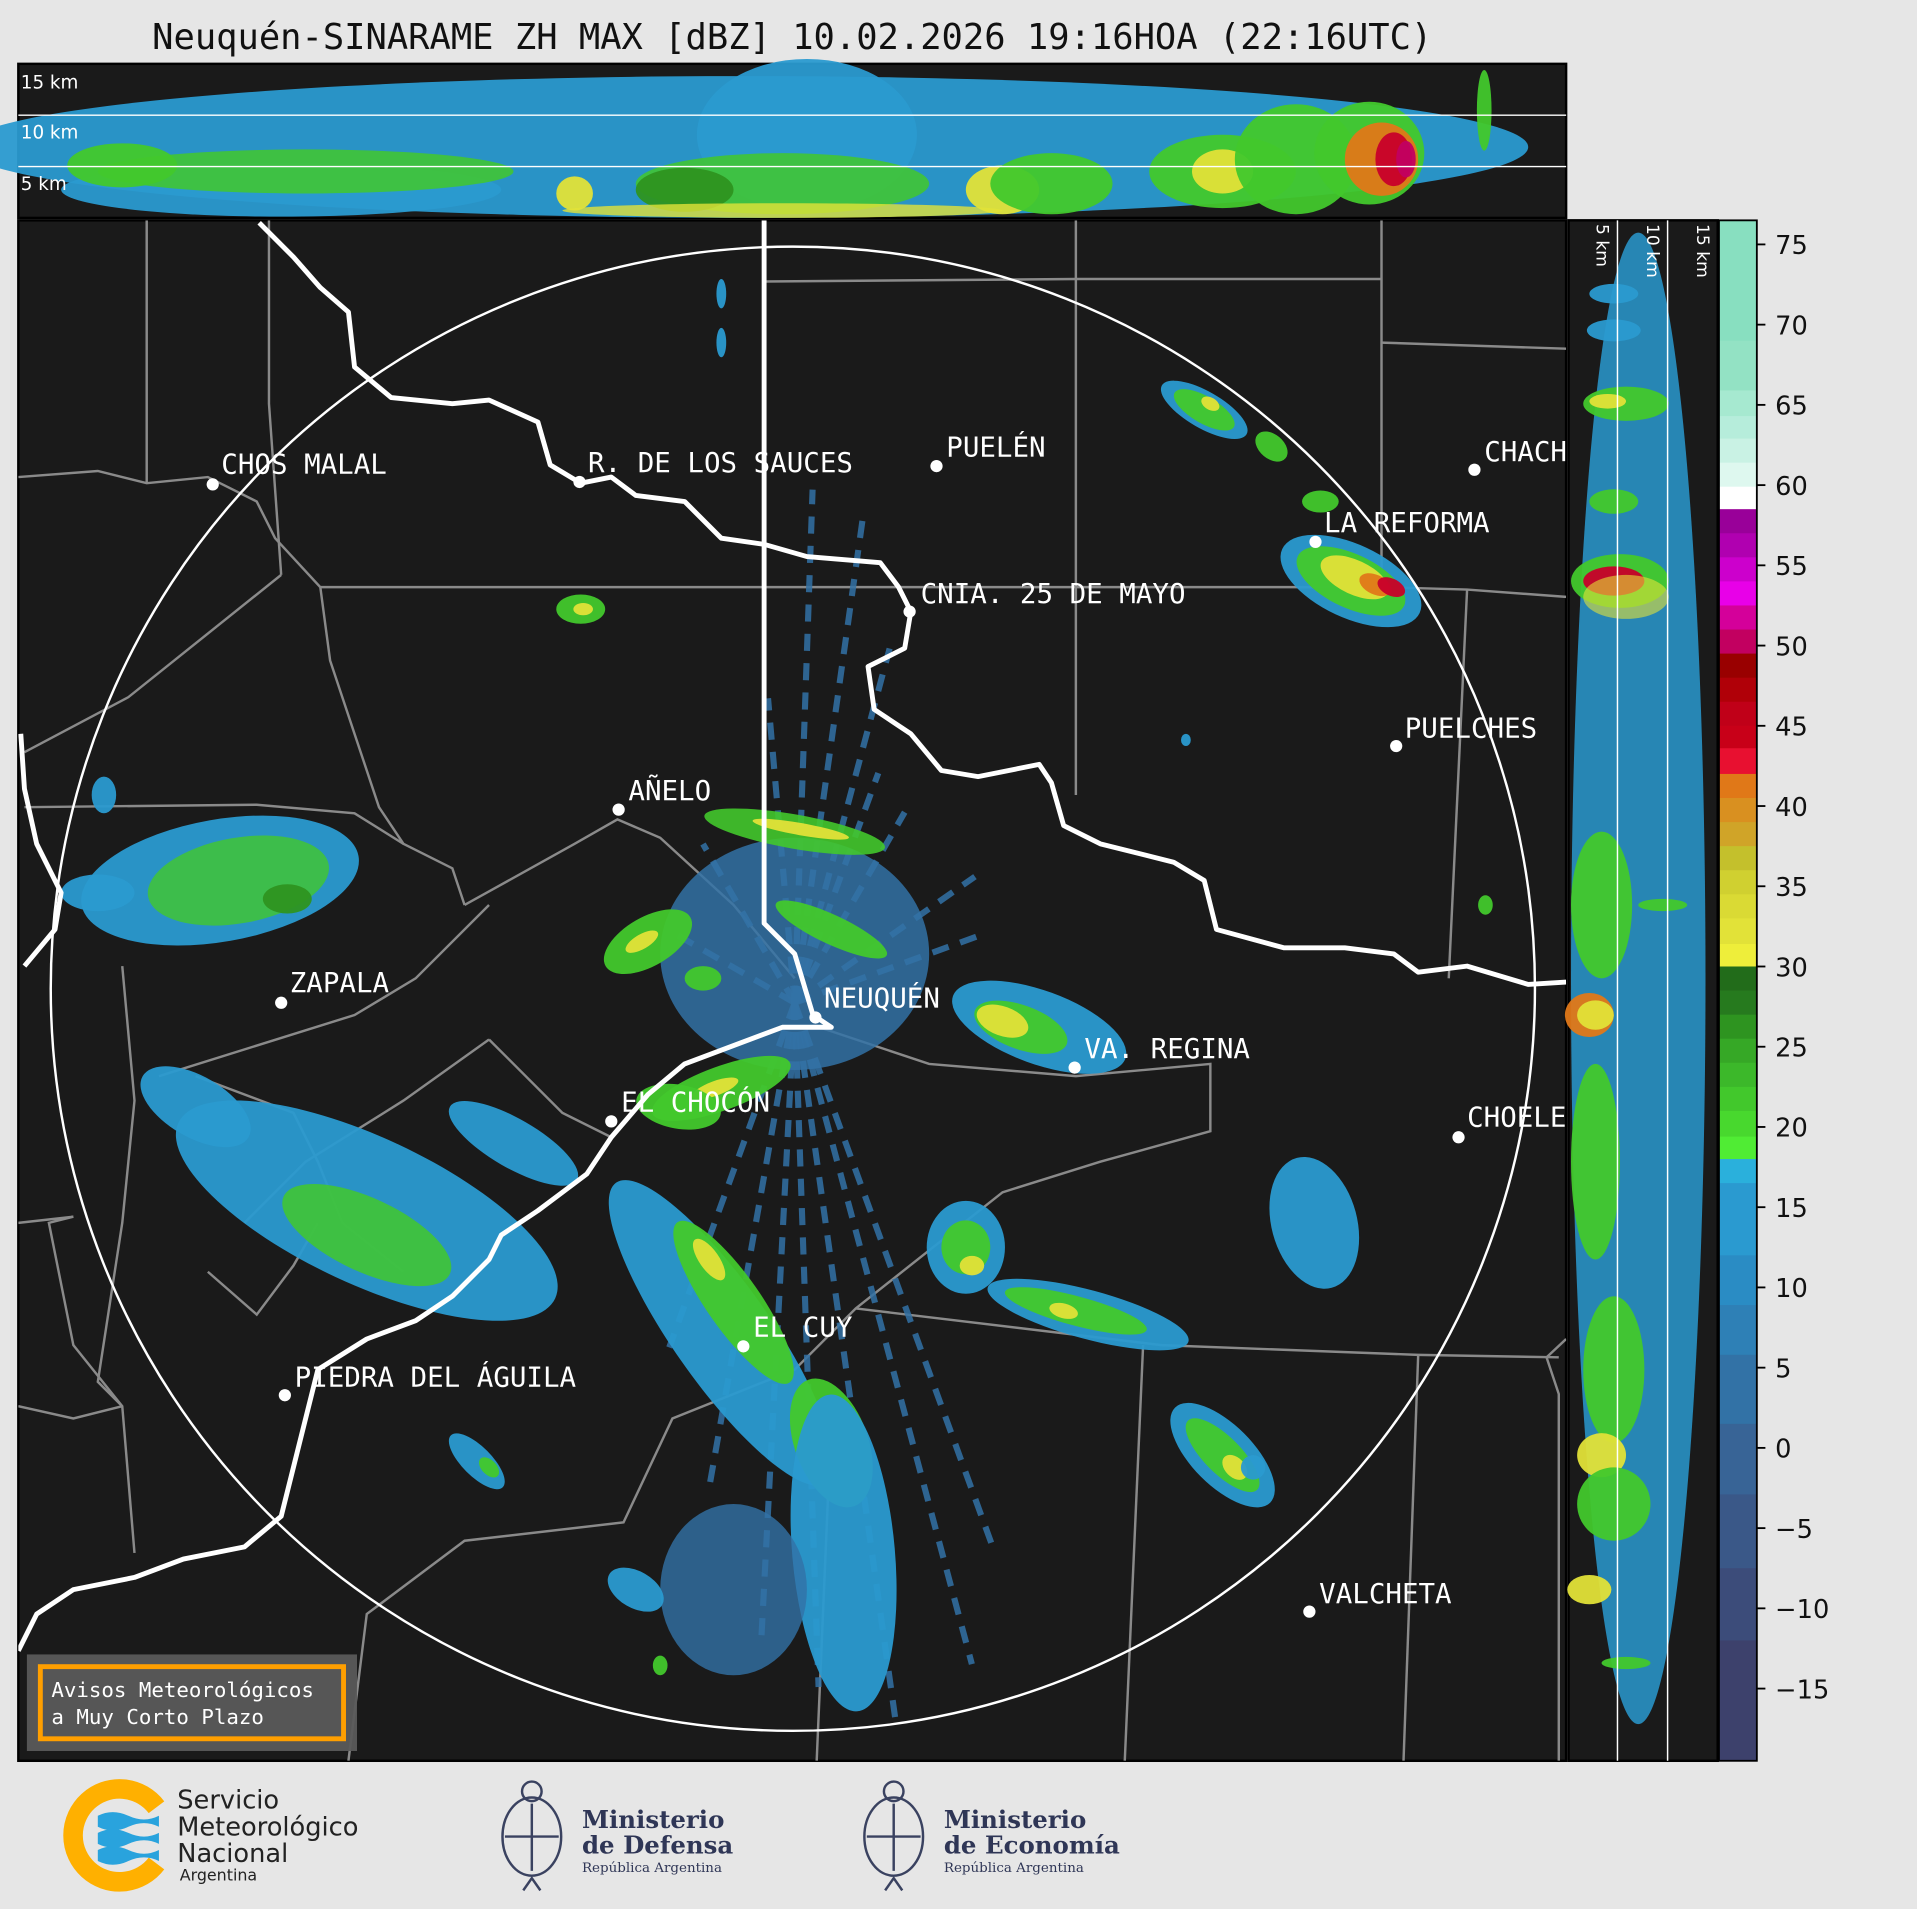 The width and height of the screenshot is (1917, 1909). What do you see at coordinates (1385, 1594) in the screenshot?
I see `svg-text: VALCHETA` at bounding box center [1385, 1594].